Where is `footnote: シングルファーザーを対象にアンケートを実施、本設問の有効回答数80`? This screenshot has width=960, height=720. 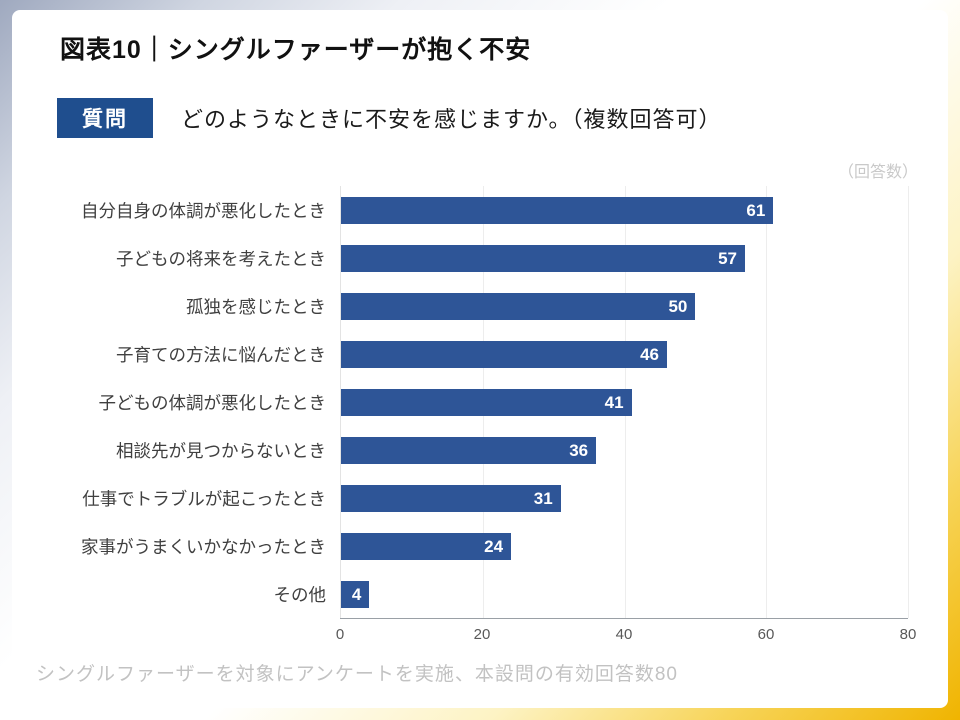
footnote: シングルファーザーを対象にアンケートを実施、本設問の有効回答数80 is located at coordinates (357, 674).